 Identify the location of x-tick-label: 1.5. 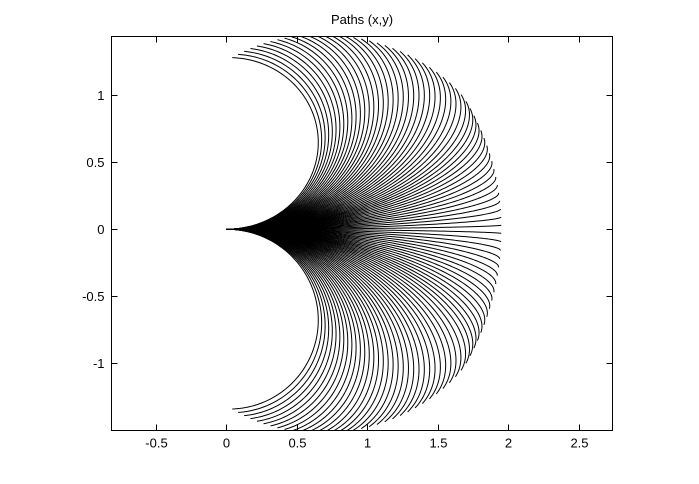
(438, 443).